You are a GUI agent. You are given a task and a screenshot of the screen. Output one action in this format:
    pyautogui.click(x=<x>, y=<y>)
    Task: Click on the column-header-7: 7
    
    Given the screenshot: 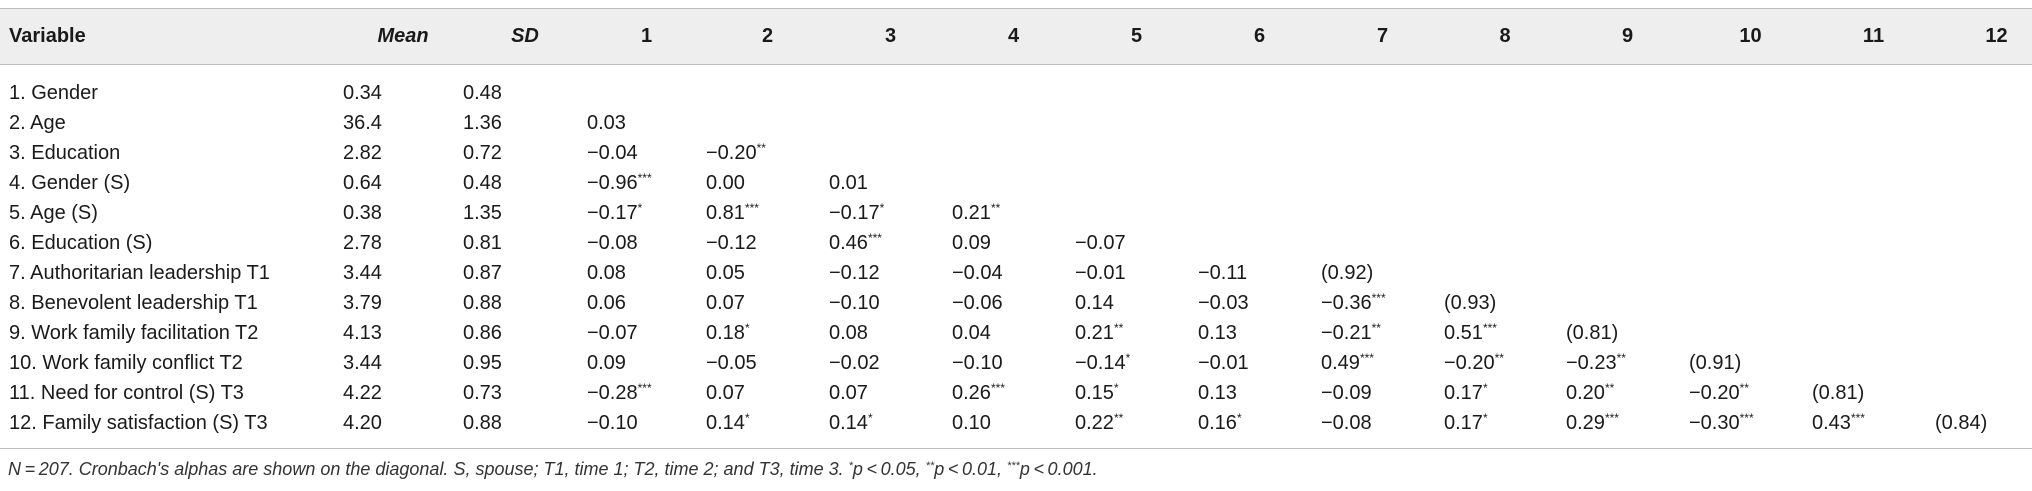 What is the action you would take?
    pyautogui.click(x=1382, y=36)
    